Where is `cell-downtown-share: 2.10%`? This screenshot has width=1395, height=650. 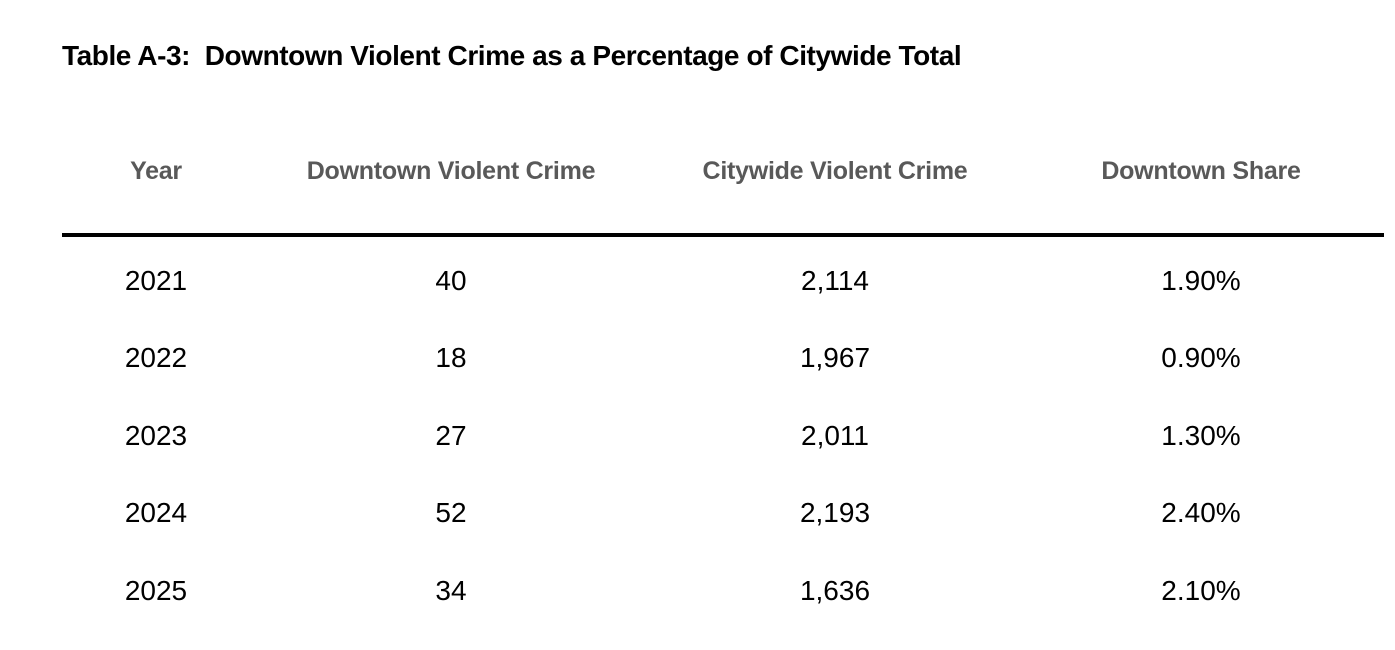 cell-downtown-share: 2.10% is located at coordinates (1201, 590).